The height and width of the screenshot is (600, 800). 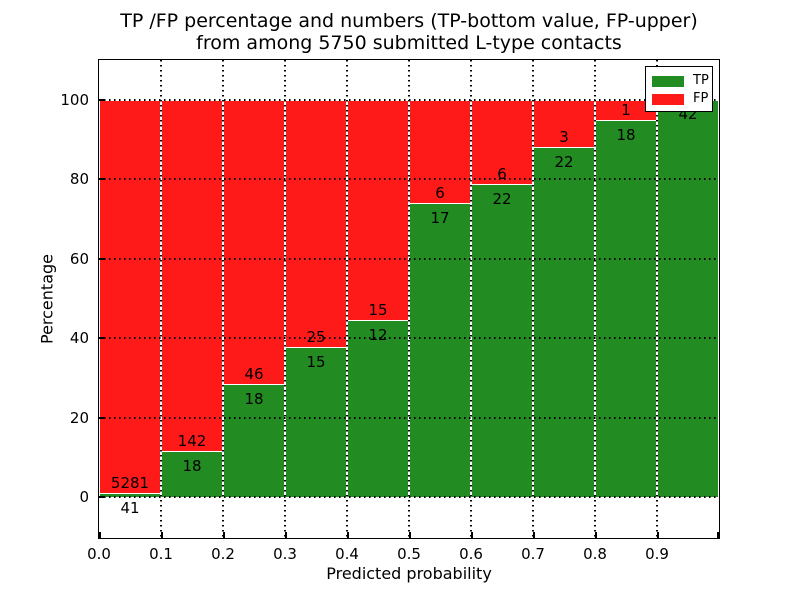 I want to click on bar-segment-tp-0.3-0.4, so click(x=316, y=422).